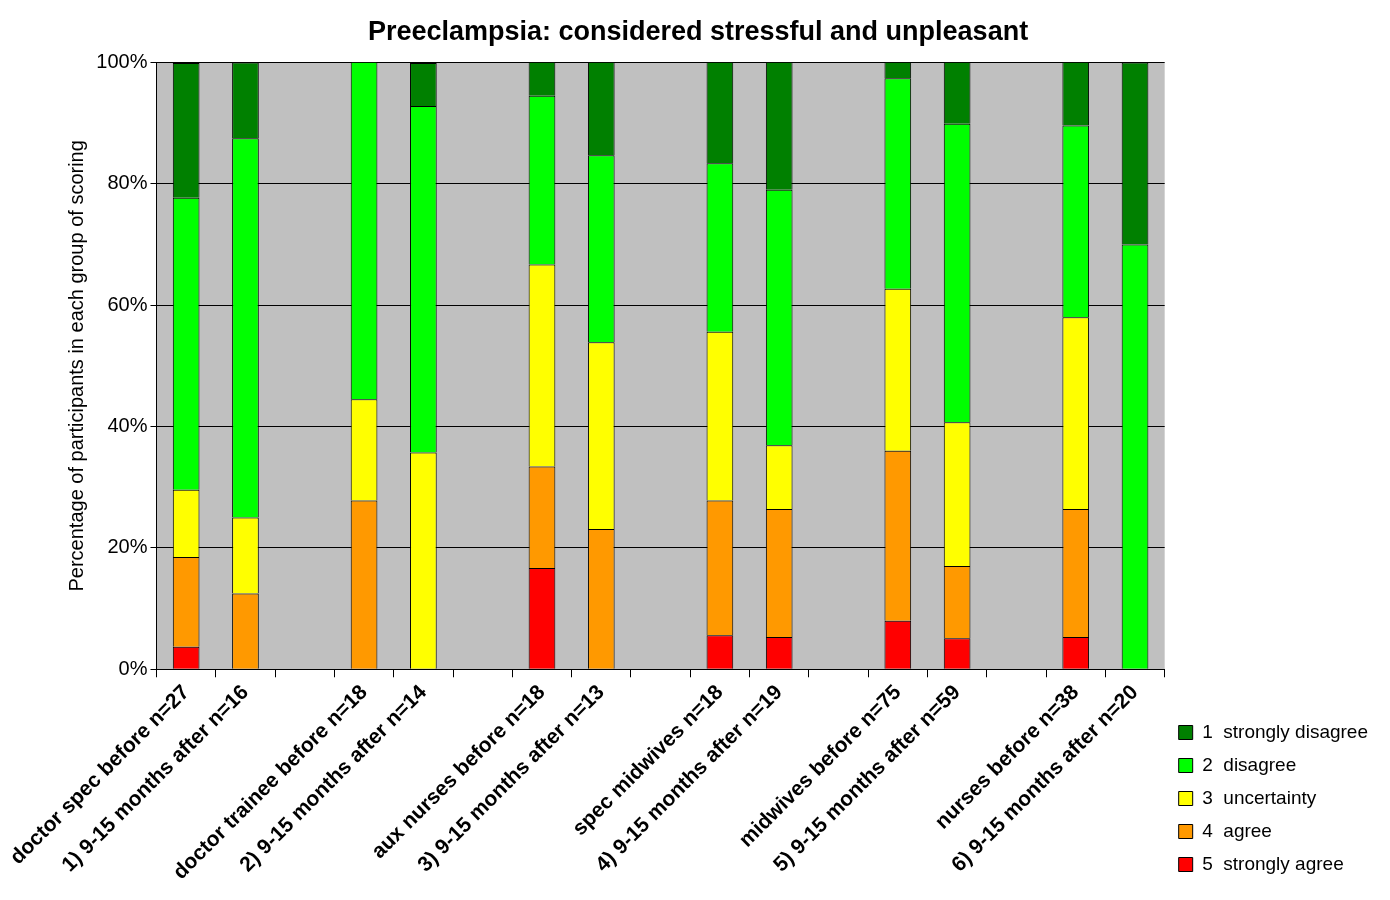 This screenshot has width=1390, height=900. Describe the element at coordinates (127, 303) in the screenshot. I see `y-tick-label: 60%` at that location.